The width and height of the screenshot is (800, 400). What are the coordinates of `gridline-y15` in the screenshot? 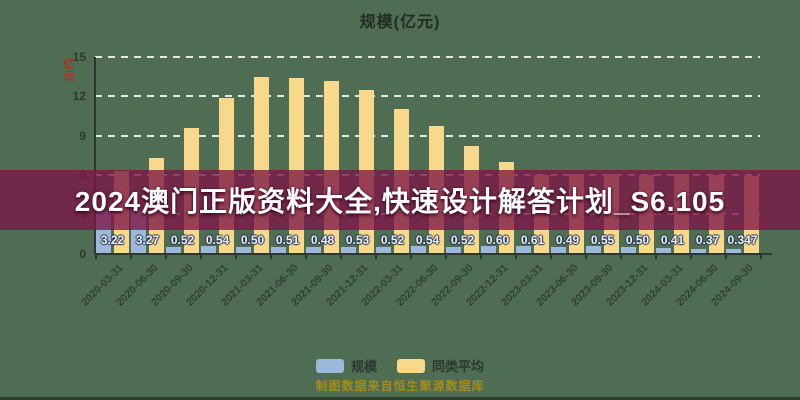 It's located at (427, 57).